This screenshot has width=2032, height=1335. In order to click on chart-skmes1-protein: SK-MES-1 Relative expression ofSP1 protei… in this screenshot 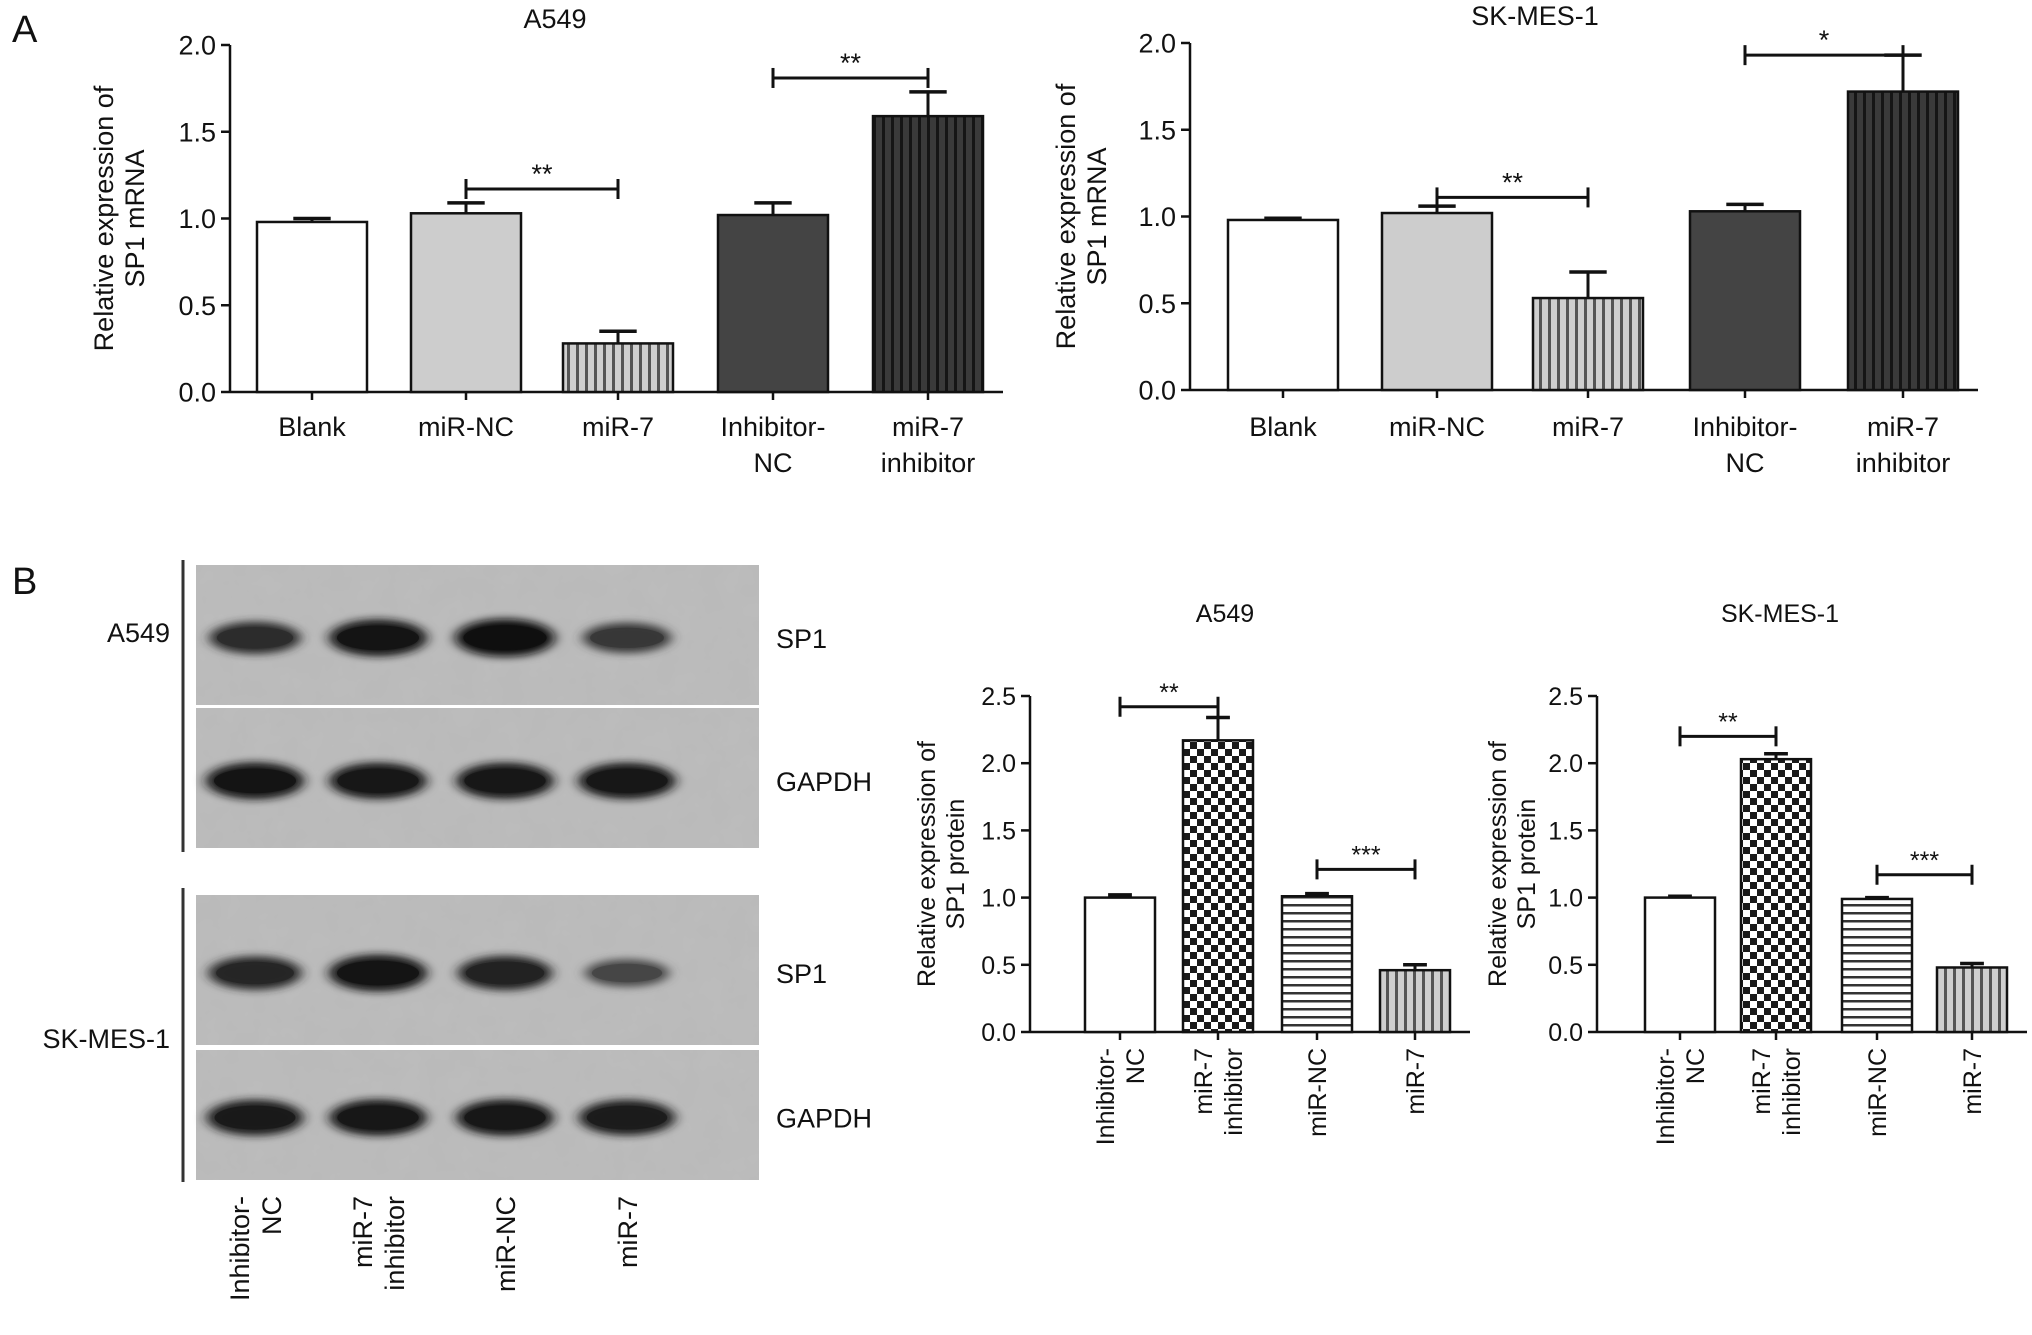, I will do `click(1755, 872)`.